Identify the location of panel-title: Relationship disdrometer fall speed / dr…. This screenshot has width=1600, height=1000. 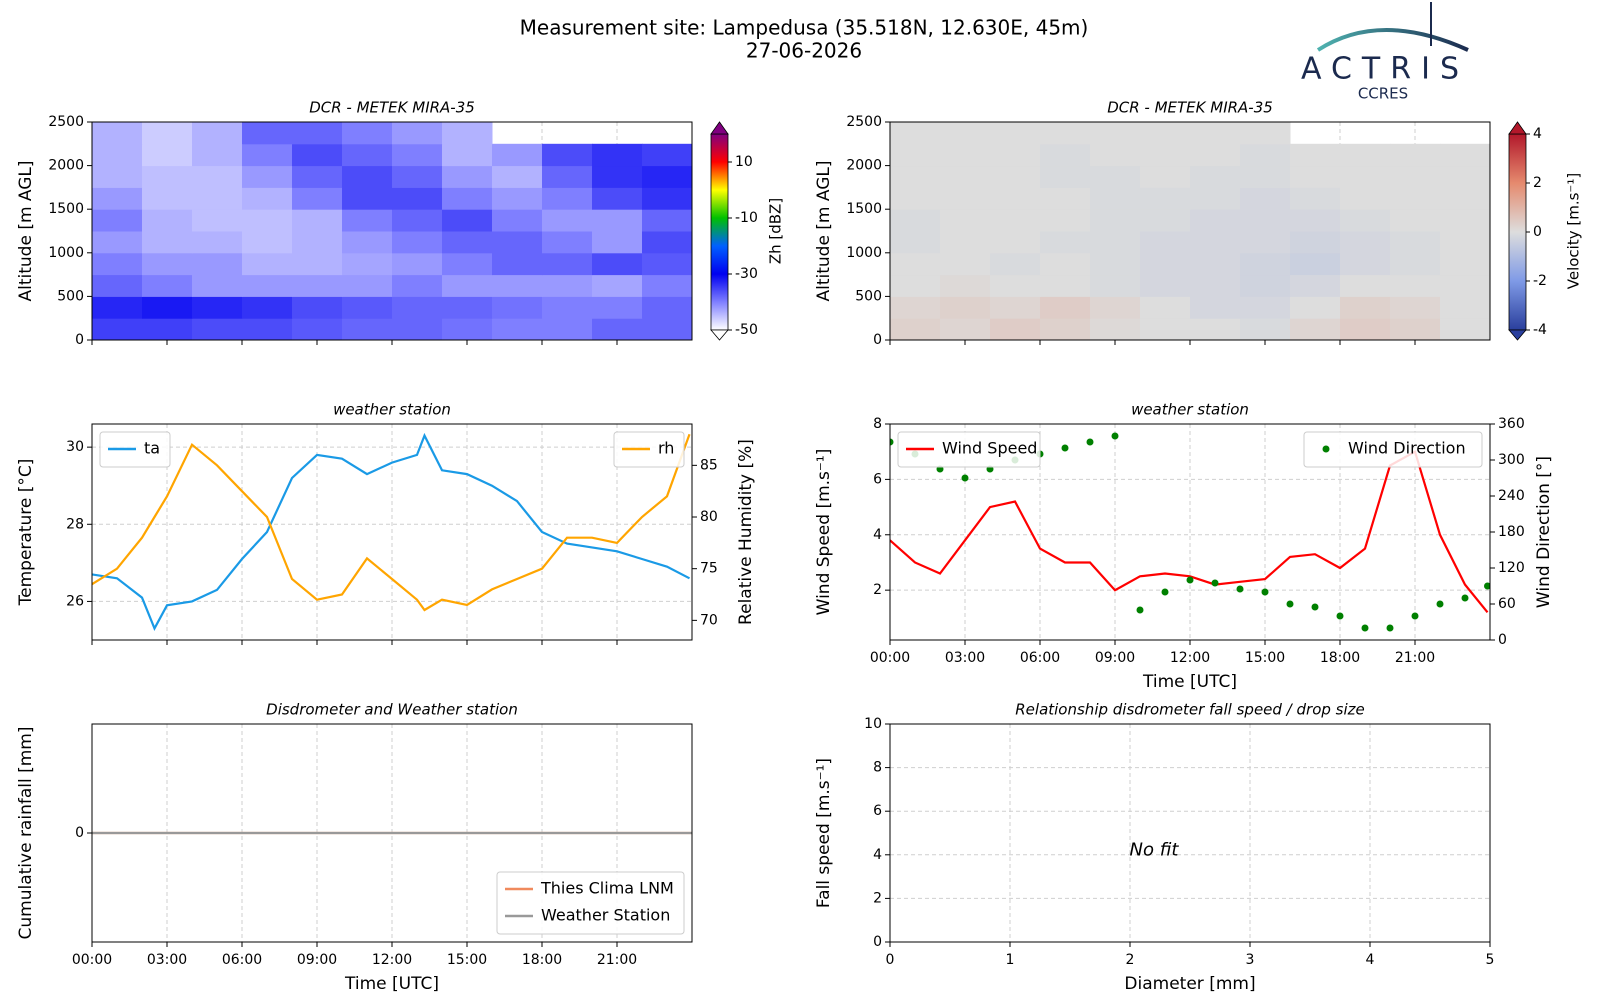
(1190, 710).